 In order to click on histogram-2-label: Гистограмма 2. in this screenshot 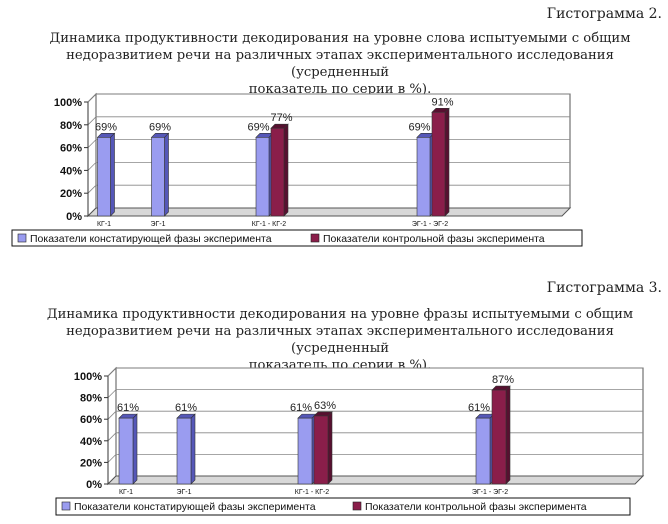, I will do `click(604, 14)`.